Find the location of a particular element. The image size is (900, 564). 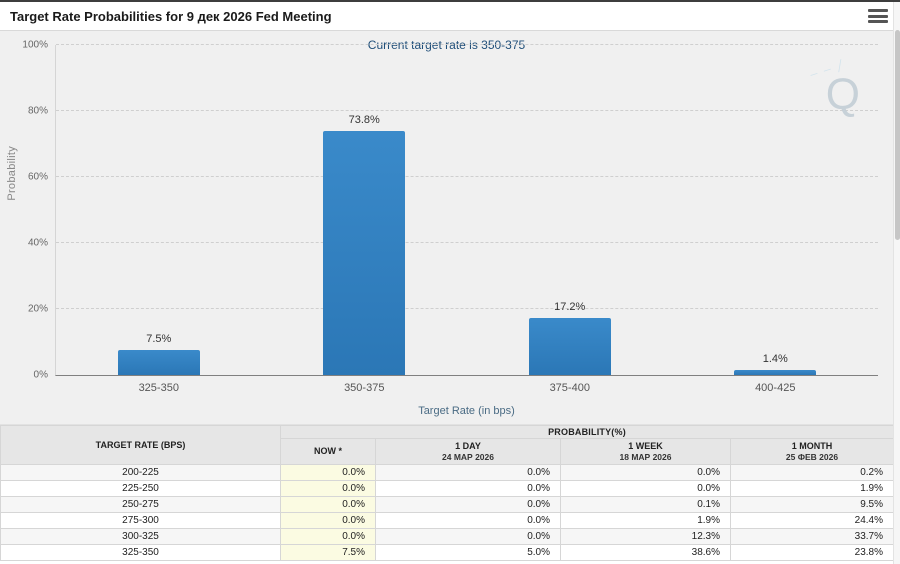

bar-slot: 17.2% 375-400 is located at coordinates (570, 219).